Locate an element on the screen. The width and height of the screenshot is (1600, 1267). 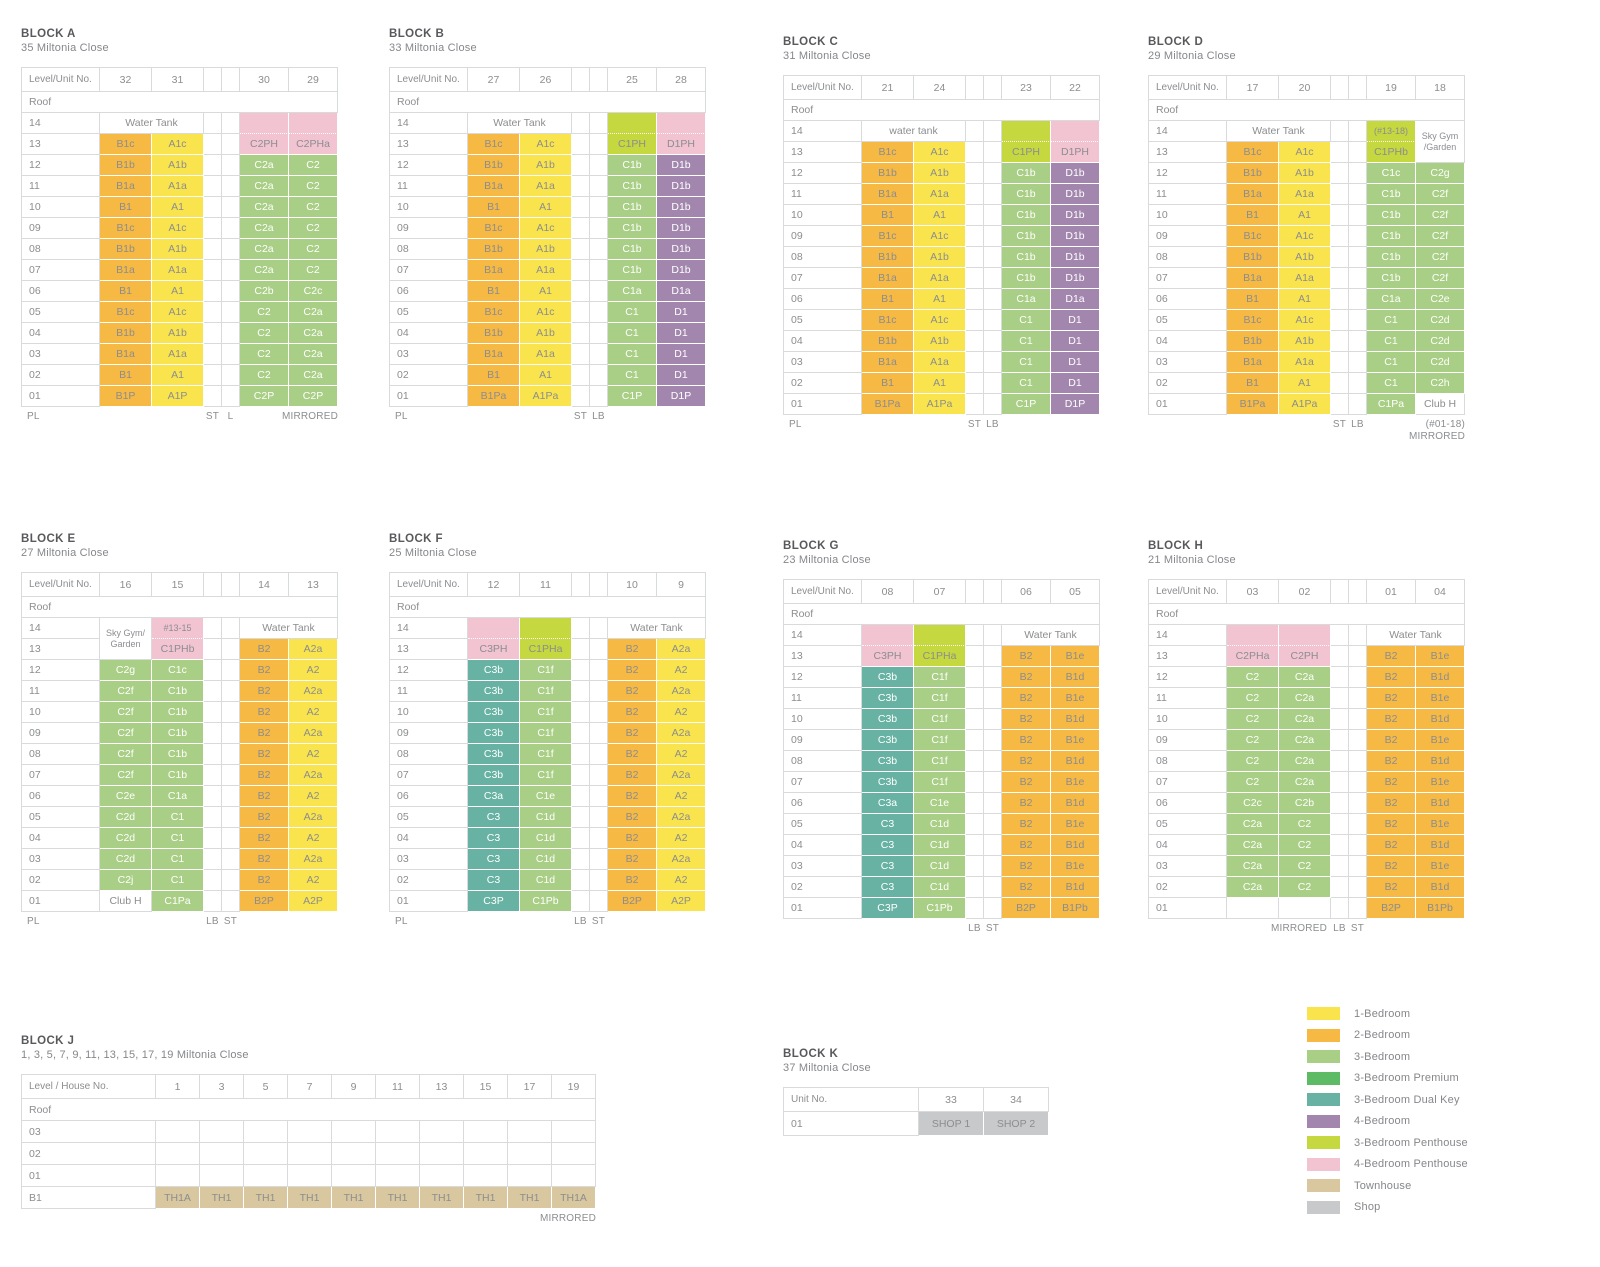
level-label: 04 is located at coordinates (1188, 845).